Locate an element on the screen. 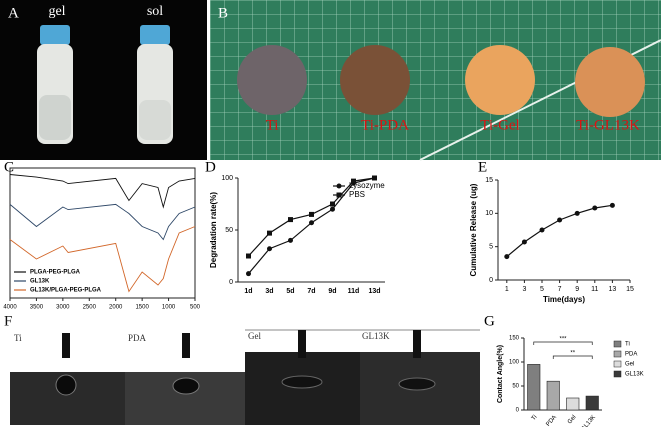 This screenshot has height=432, width=661. x-tick-label: 5d is located at coordinates (290, 291).